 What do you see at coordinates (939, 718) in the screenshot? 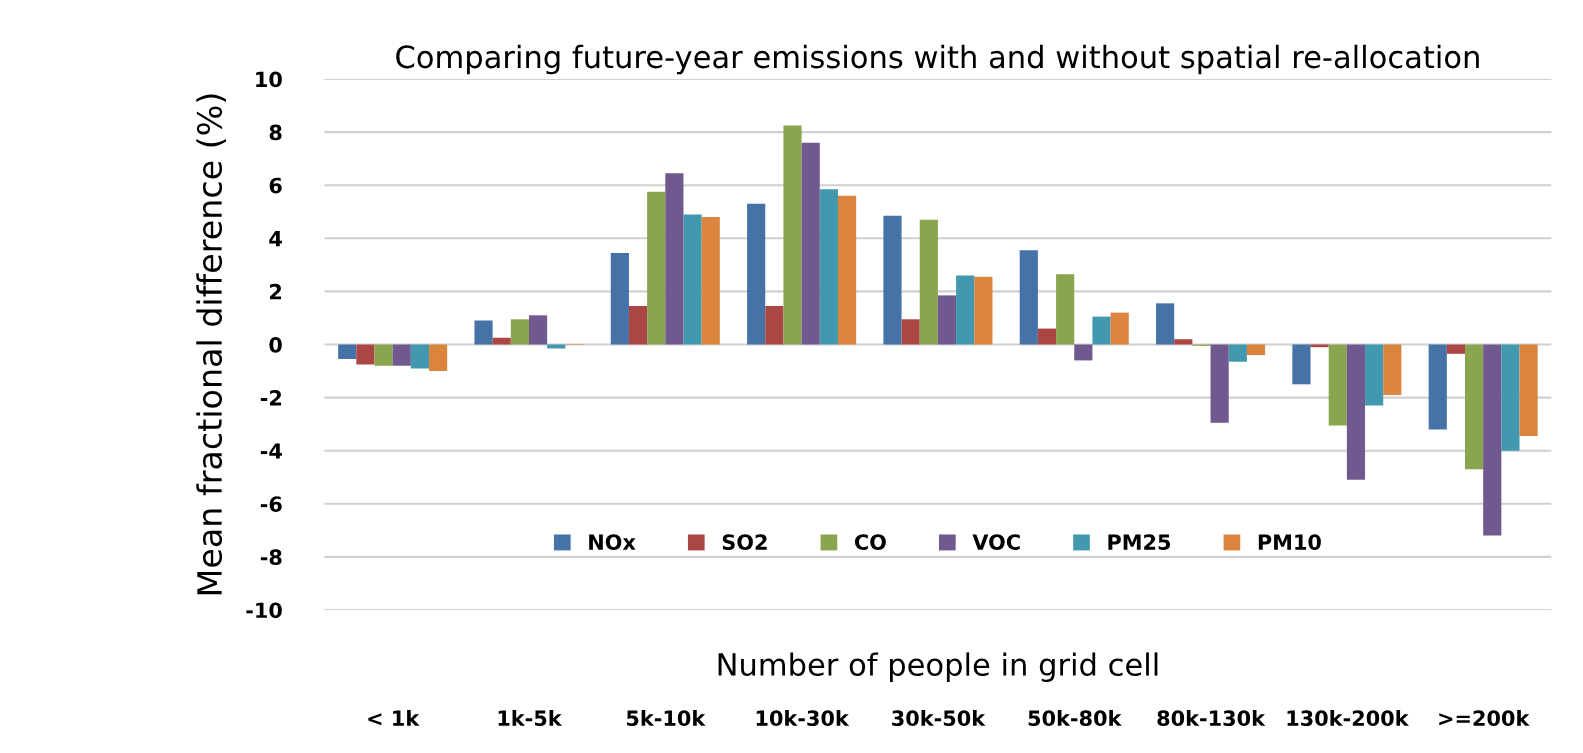
I see `x-tick-label: 30k-50k` at bounding box center [939, 718].